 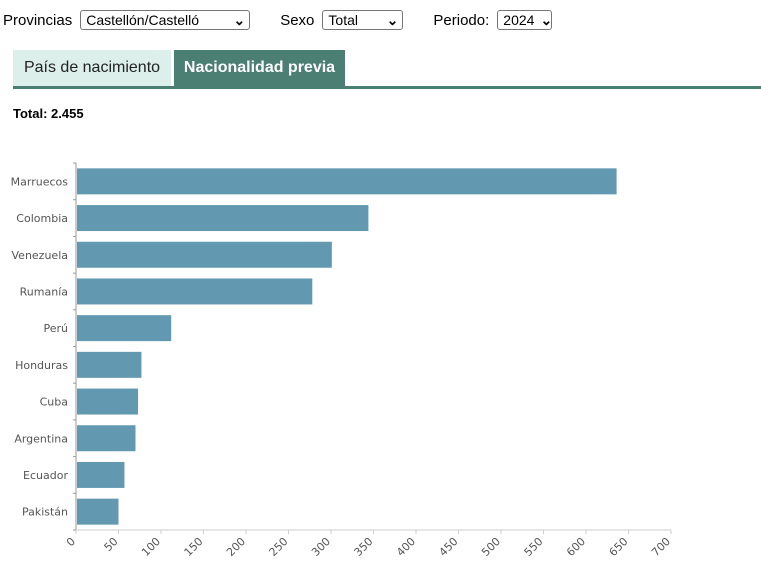 I want to click on bar-marruecos, so click(x=347, y=181).